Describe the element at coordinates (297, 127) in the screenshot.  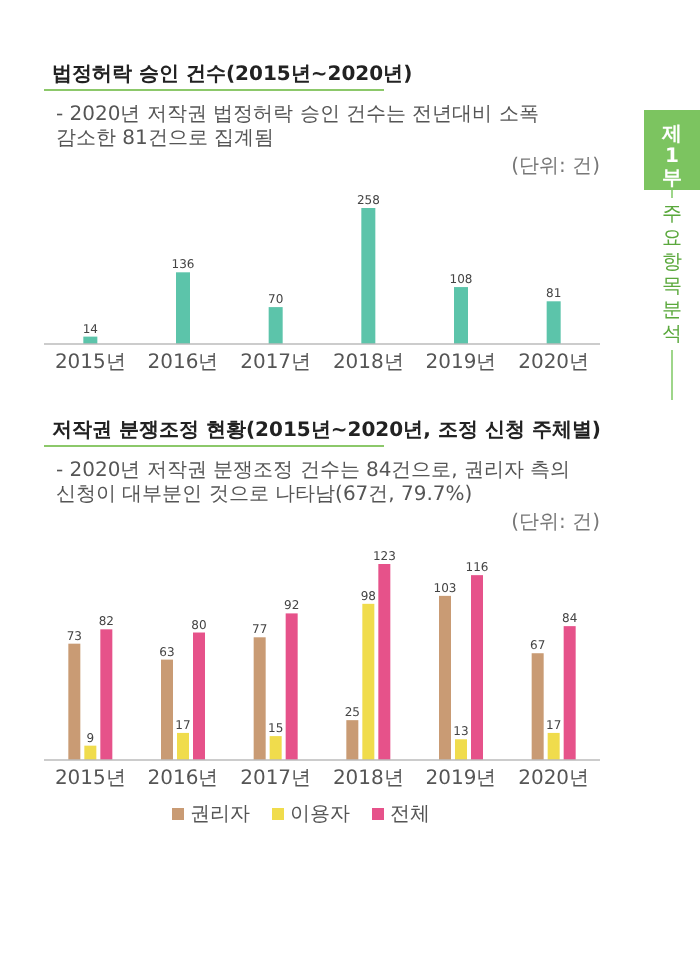
I see `chart-subtitle: - 2020년 저작권 법정허락 승인 건수는 전년대비 소폭 감소한 81건으로 집계됨` at that location.